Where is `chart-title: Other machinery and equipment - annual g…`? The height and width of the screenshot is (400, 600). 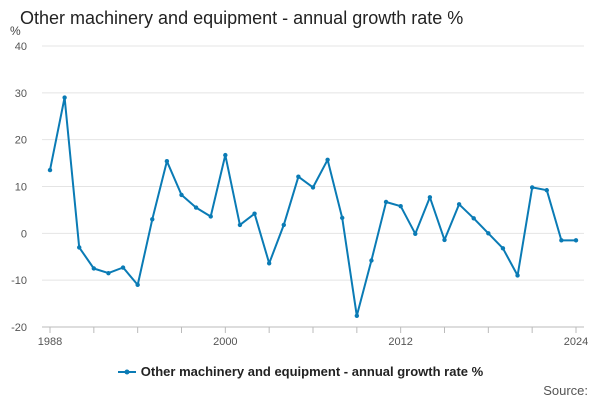 chart-title: Other machinery and equipment - annual g… is located at coordinates (242, 18).